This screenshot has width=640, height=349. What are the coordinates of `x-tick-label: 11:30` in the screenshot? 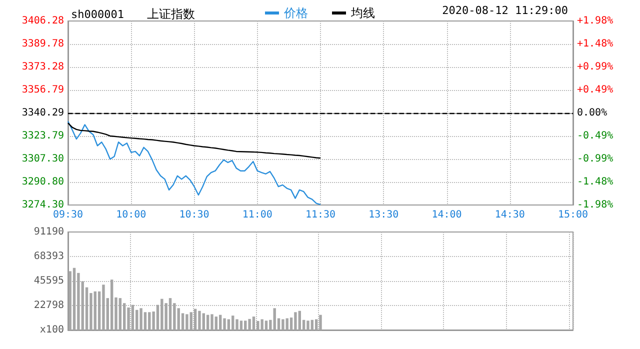 It's located at (320, 215).